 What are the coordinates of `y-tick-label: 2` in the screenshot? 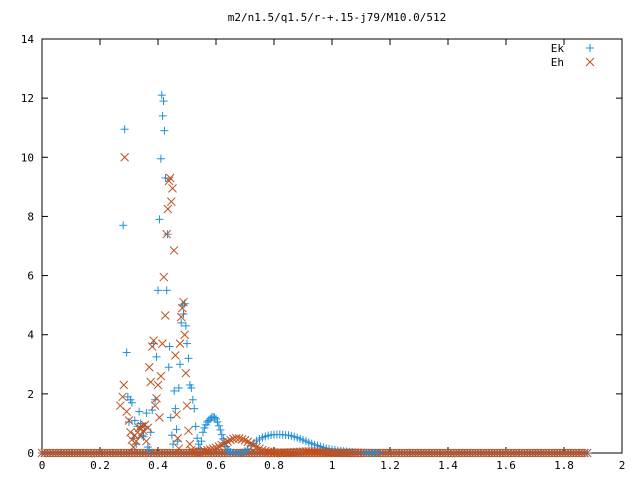 It's located at (30, 394).